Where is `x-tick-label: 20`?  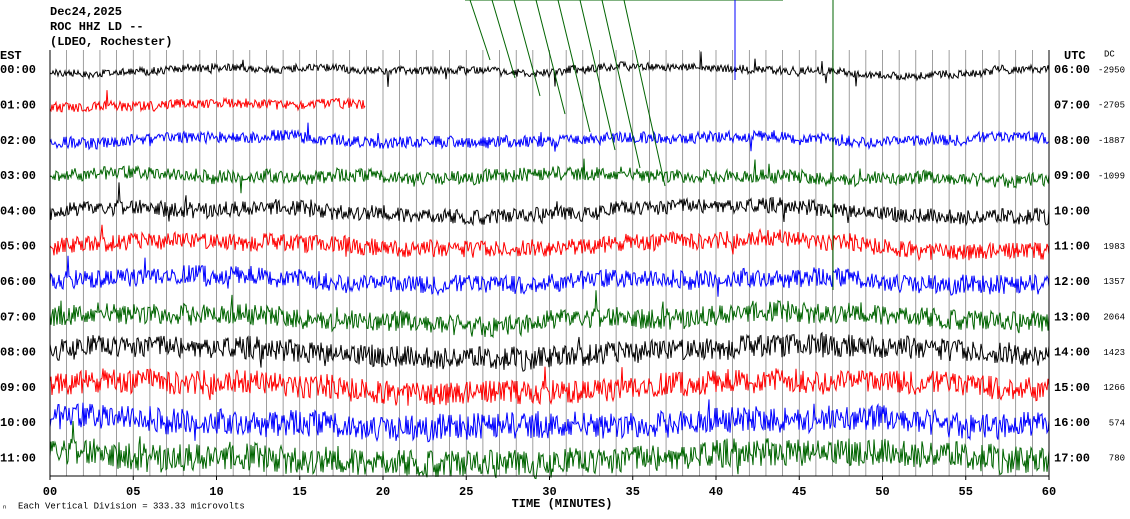
x-tick-label: 20 is located at coordinates (383, 492).